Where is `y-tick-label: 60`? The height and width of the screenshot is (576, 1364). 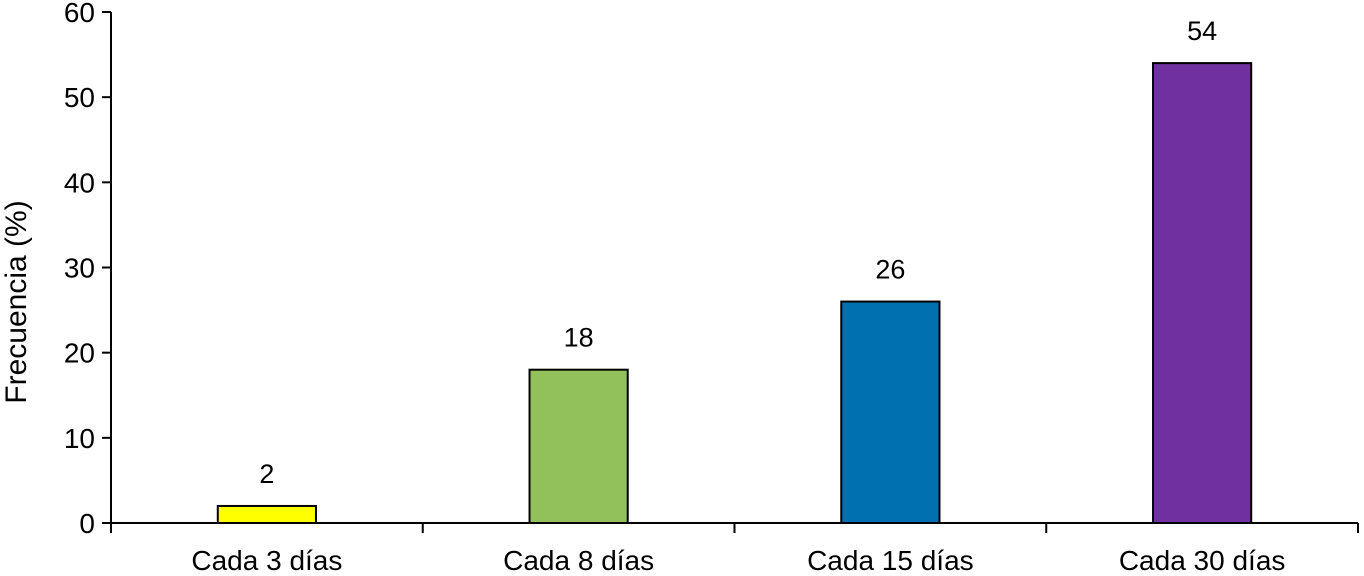
y-tick-label: 60 is located at coordinates (79, 14).